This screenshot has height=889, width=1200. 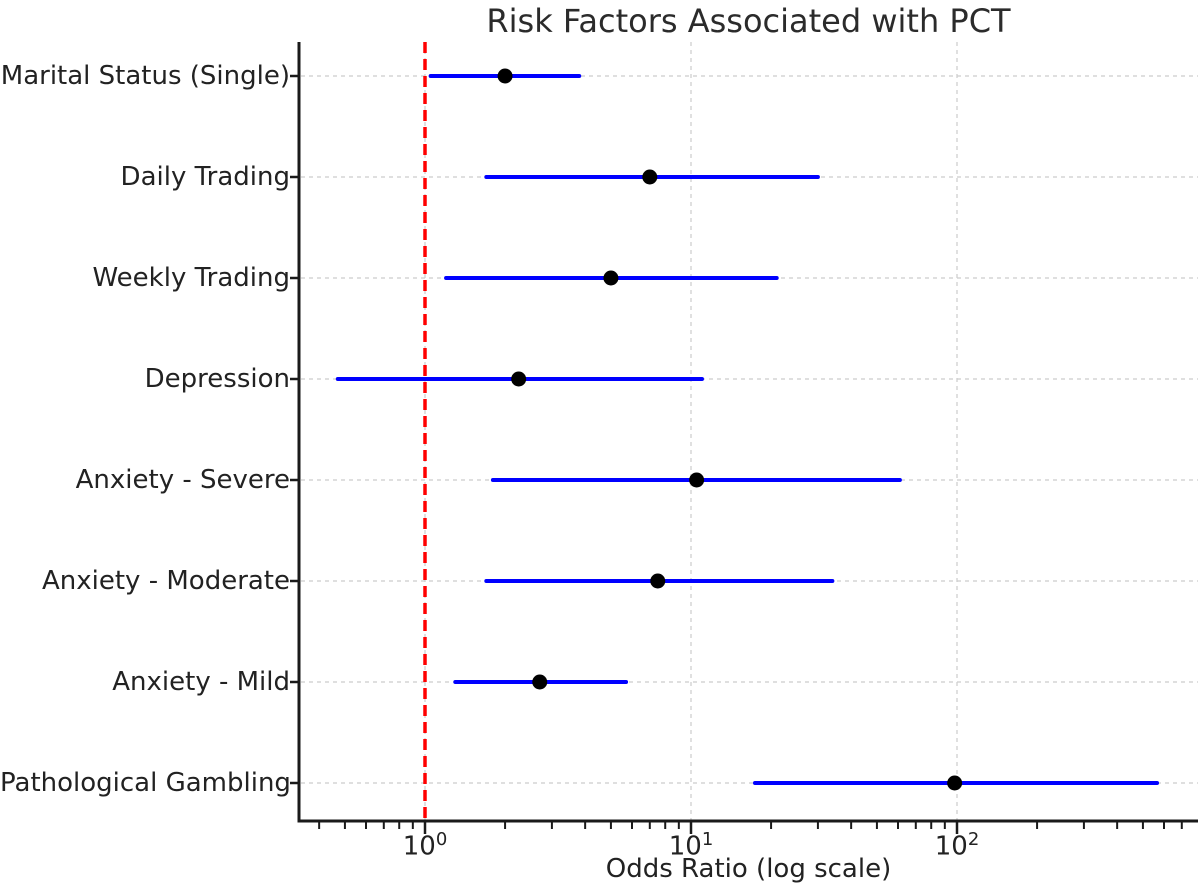 What do you see at coordinates (957, 845) in the screenshot?
I see `x-tick-label: 102` at bounding box center [957, 845].